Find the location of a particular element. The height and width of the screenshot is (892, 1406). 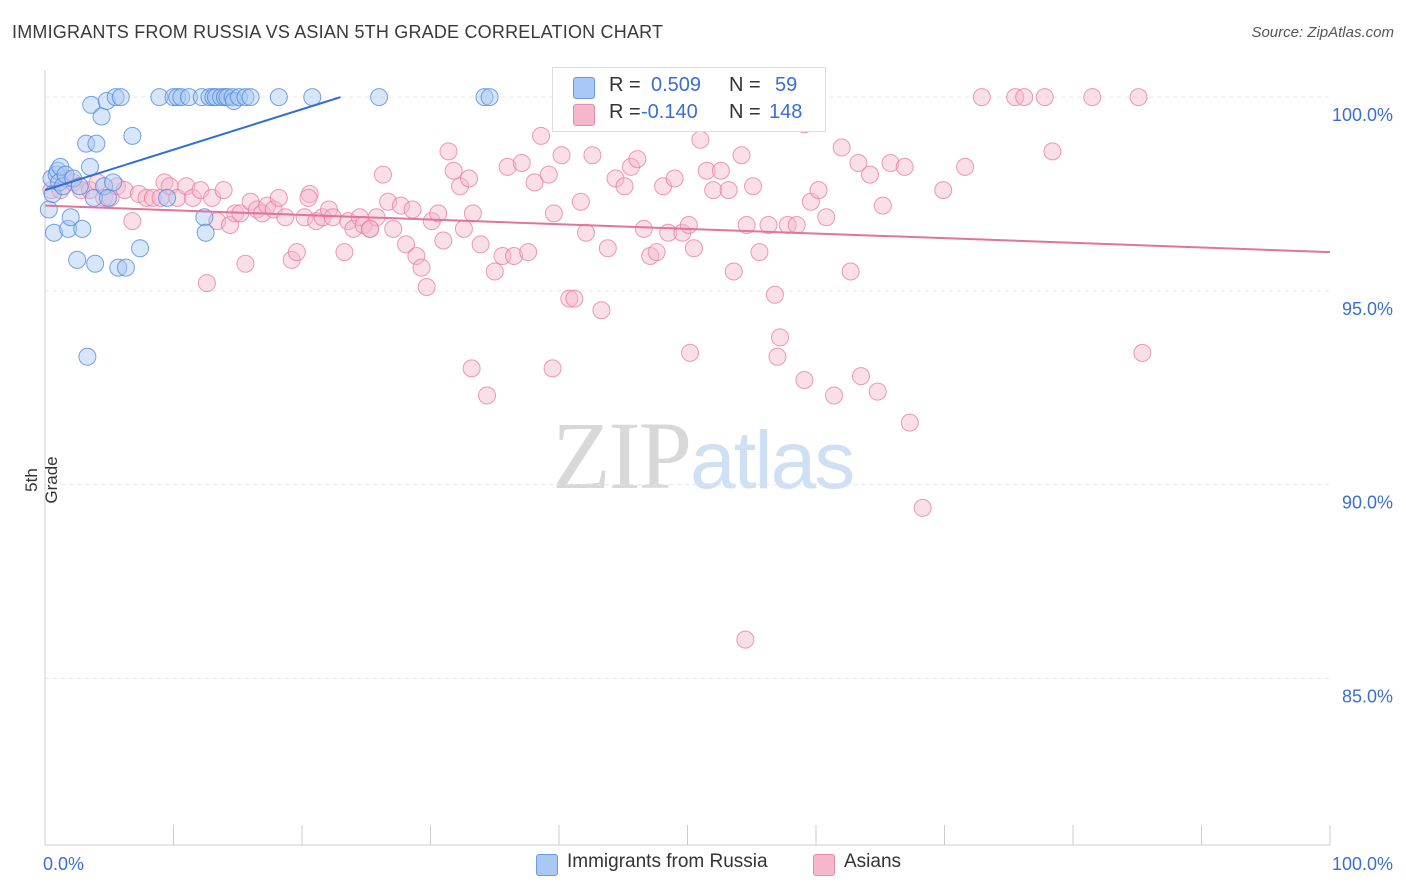

trend-line-asians is located at coordinates (687, 229).